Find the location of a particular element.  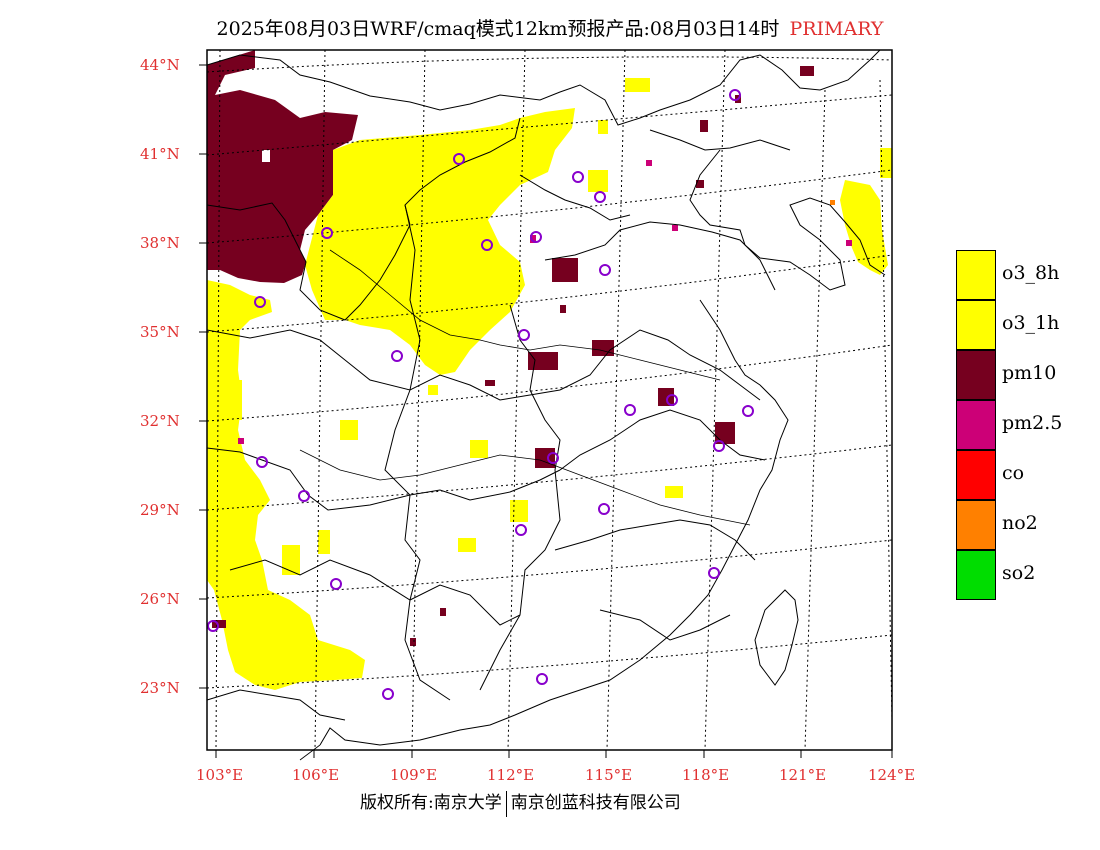

lon-label: 121°E is located at coordinates (803, 775).